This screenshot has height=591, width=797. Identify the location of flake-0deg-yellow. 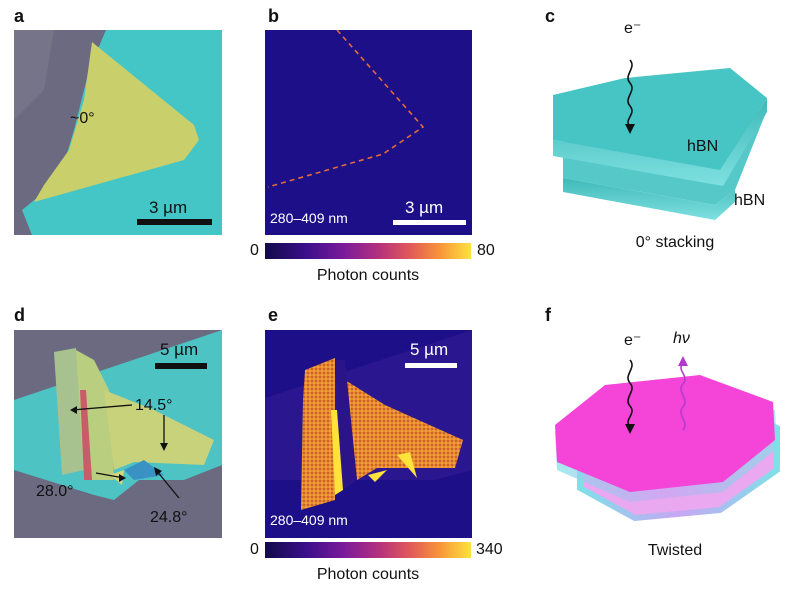
(116, 122).